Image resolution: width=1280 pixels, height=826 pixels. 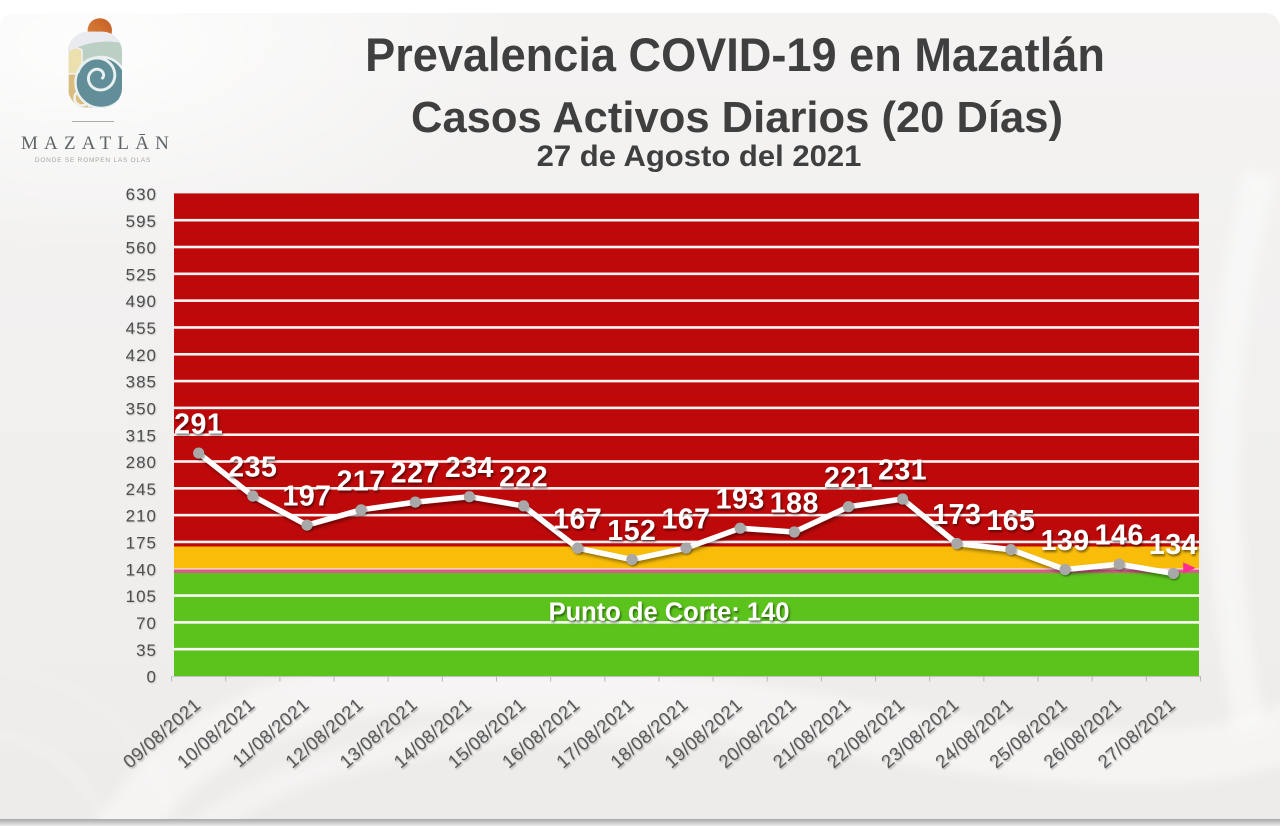 What do you see at coordinates (794, 504) in the screenshot?
I see `svg-text: 188` at bounding box center [794, 504].